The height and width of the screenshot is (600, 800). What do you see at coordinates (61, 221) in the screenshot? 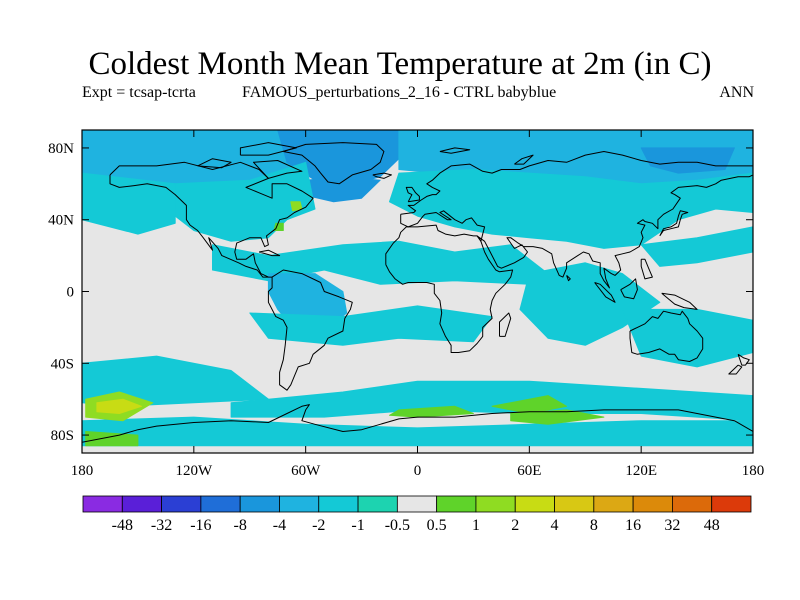
I see `lat-tick-label: 40N` at bounding box center [61, 221].